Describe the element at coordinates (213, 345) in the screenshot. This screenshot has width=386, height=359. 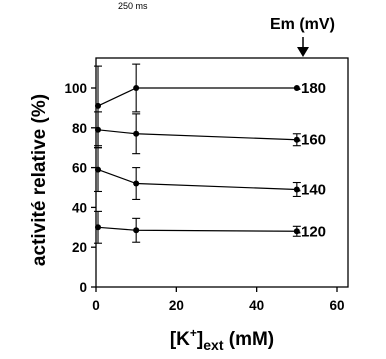
I see `x-axis-title-part: ext` at that location.